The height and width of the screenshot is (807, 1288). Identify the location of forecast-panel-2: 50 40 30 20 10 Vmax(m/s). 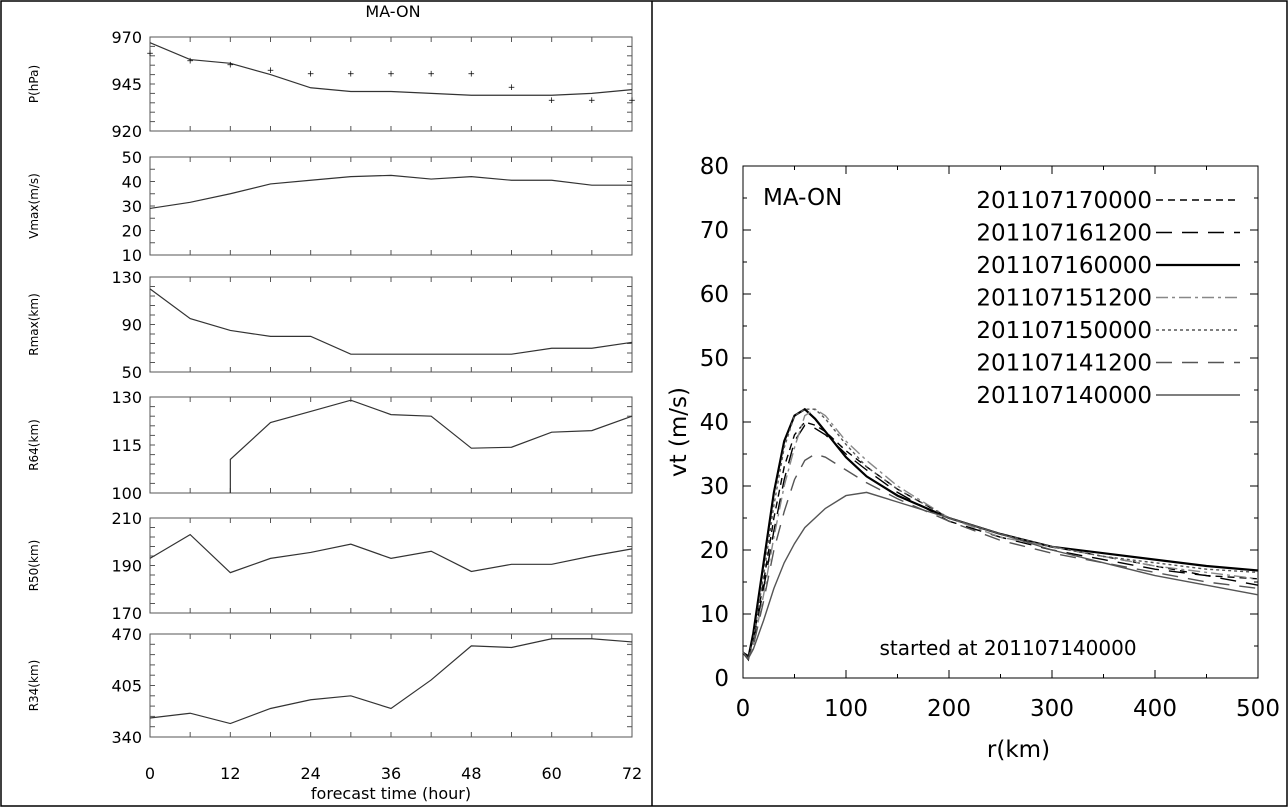
(330, 206).